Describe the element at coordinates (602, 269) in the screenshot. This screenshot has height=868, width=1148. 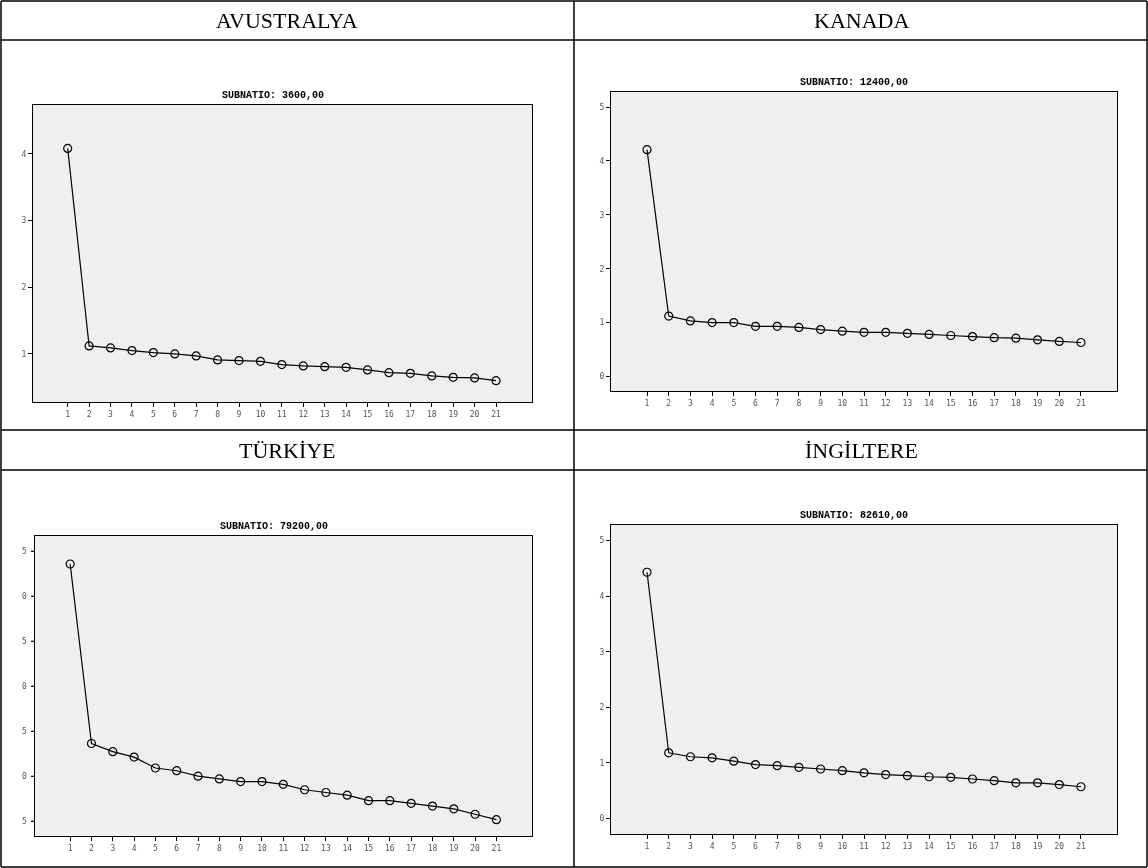
I see `y-tick-label: 2` at that location.